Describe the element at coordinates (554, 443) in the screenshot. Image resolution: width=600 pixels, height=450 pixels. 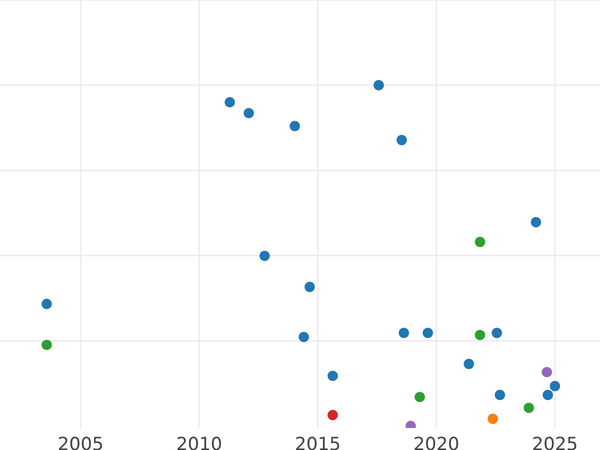
I see `x-tick-label: 2025` at that location.